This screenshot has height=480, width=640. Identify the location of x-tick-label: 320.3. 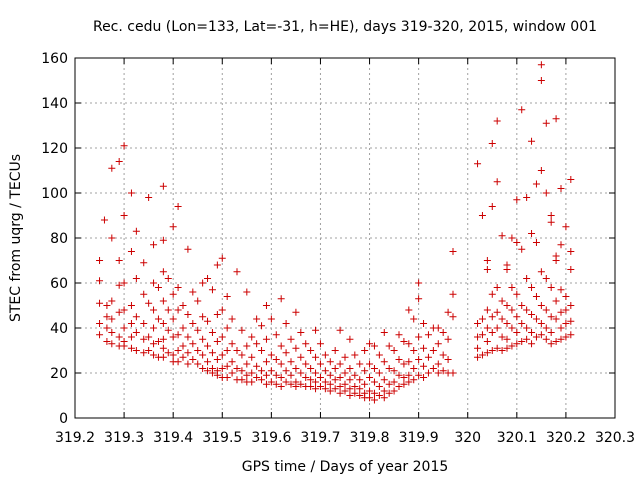
(615, 438).